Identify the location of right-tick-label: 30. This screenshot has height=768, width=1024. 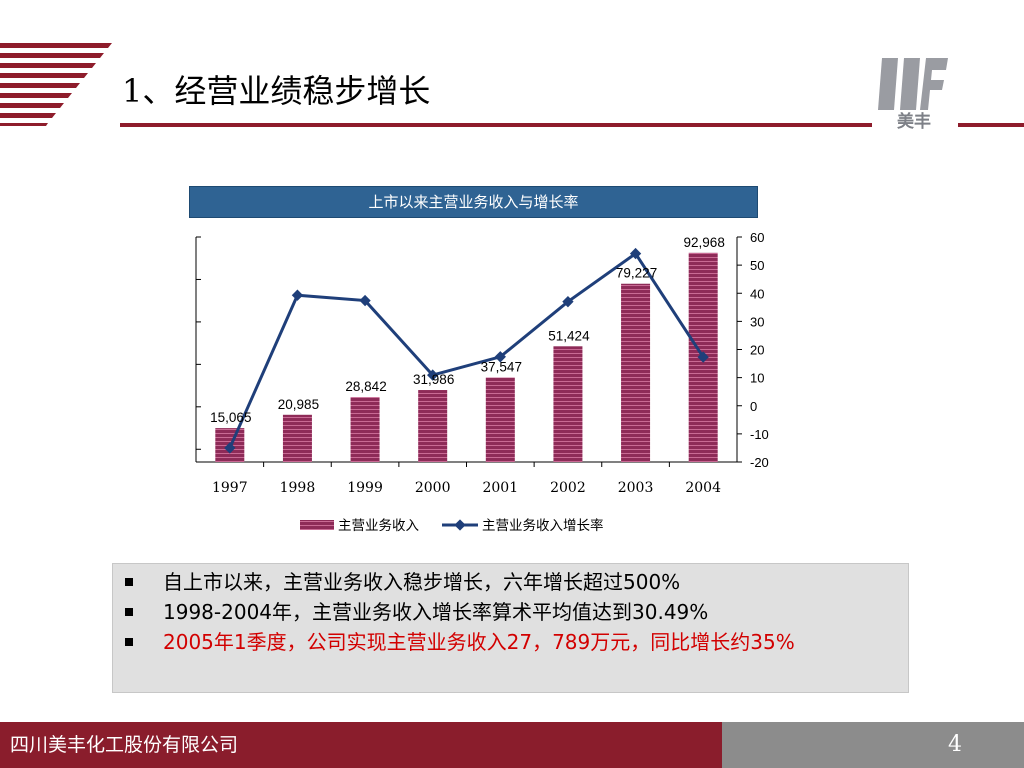
(757, 321).